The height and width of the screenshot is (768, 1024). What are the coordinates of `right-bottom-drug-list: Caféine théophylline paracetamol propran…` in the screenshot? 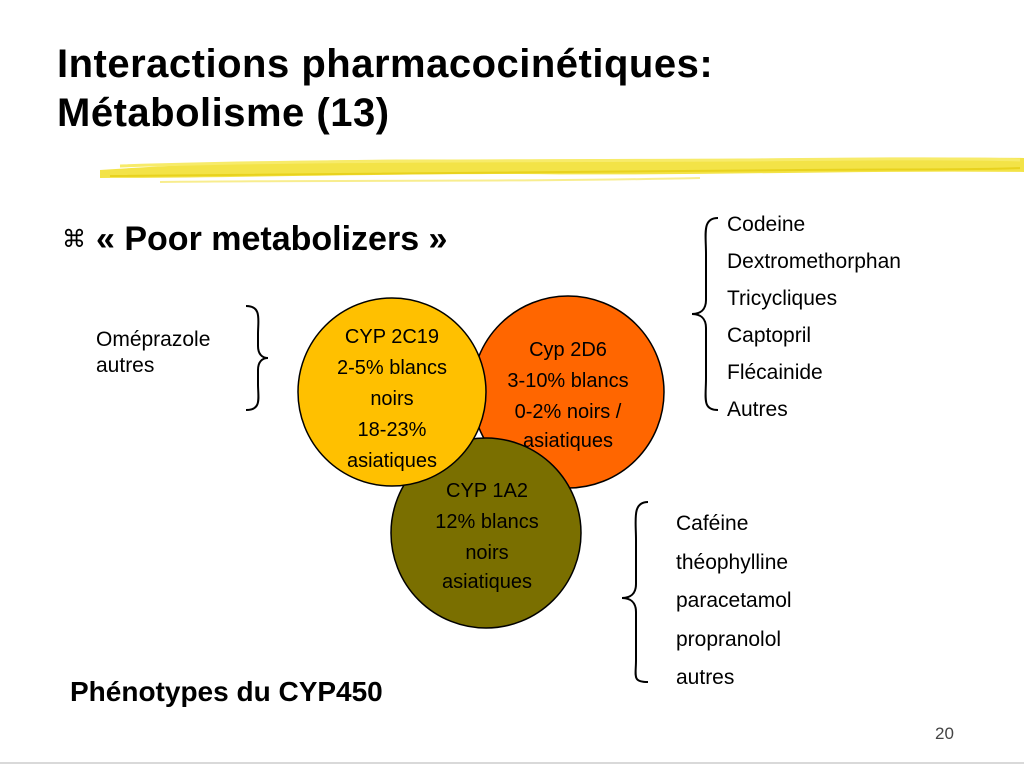 It's located at (734, 601).